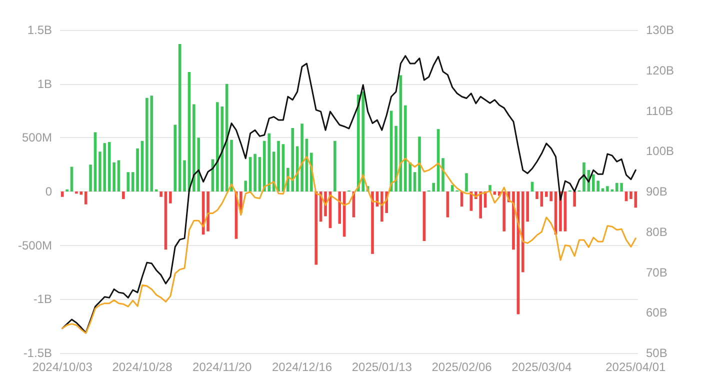  Describe the element at coordinates (636, 367) in the screenshot. I see `x-tick-label: 2025/04/01` at that location.